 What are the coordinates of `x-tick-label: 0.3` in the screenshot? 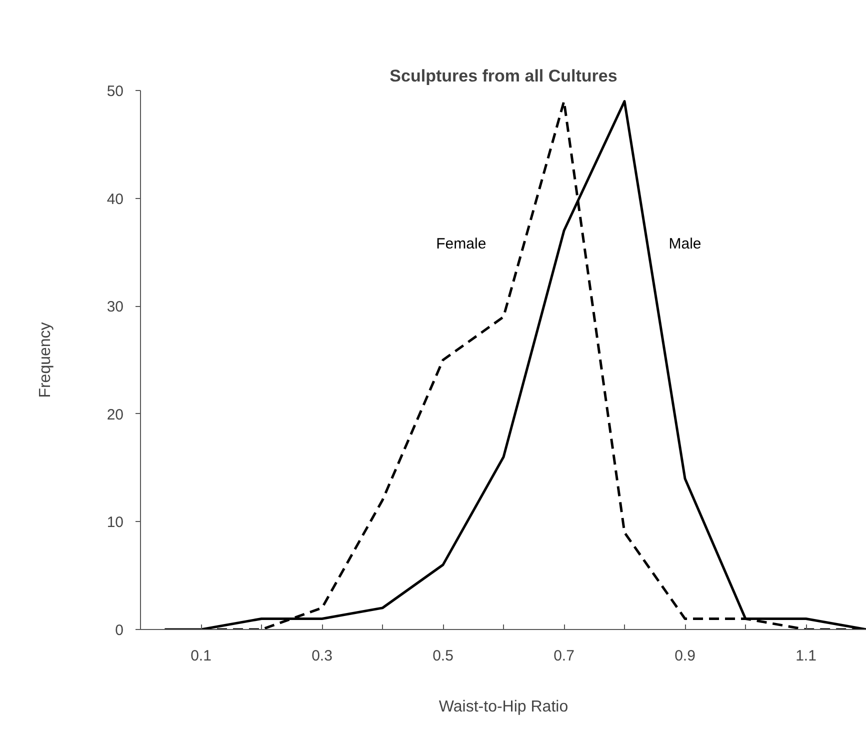 It's located at (322, 656).